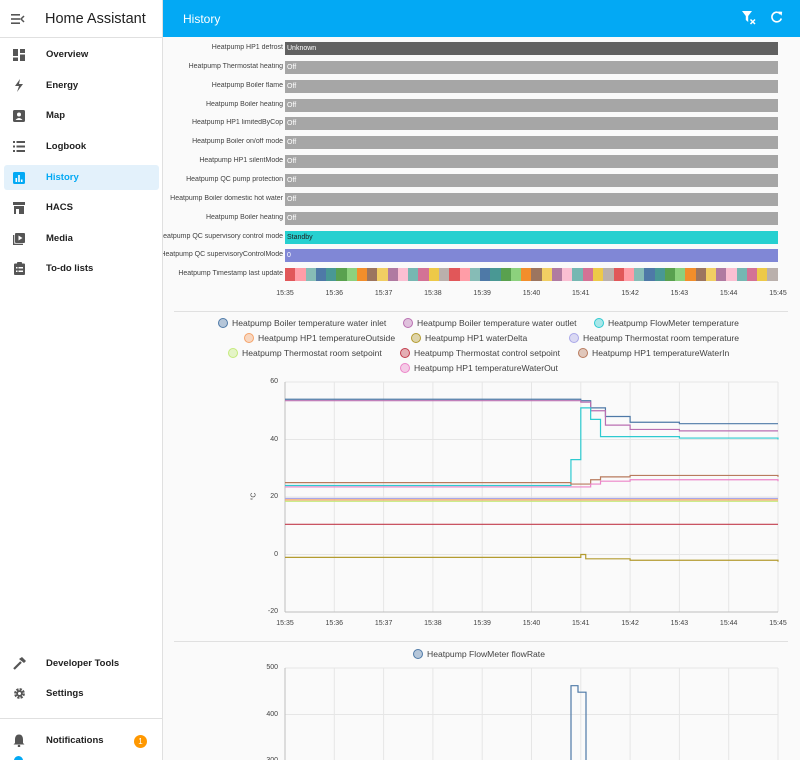 This screenshot has width=800, height=760. I want to click on timeline-state-bar, so click(531, 275).